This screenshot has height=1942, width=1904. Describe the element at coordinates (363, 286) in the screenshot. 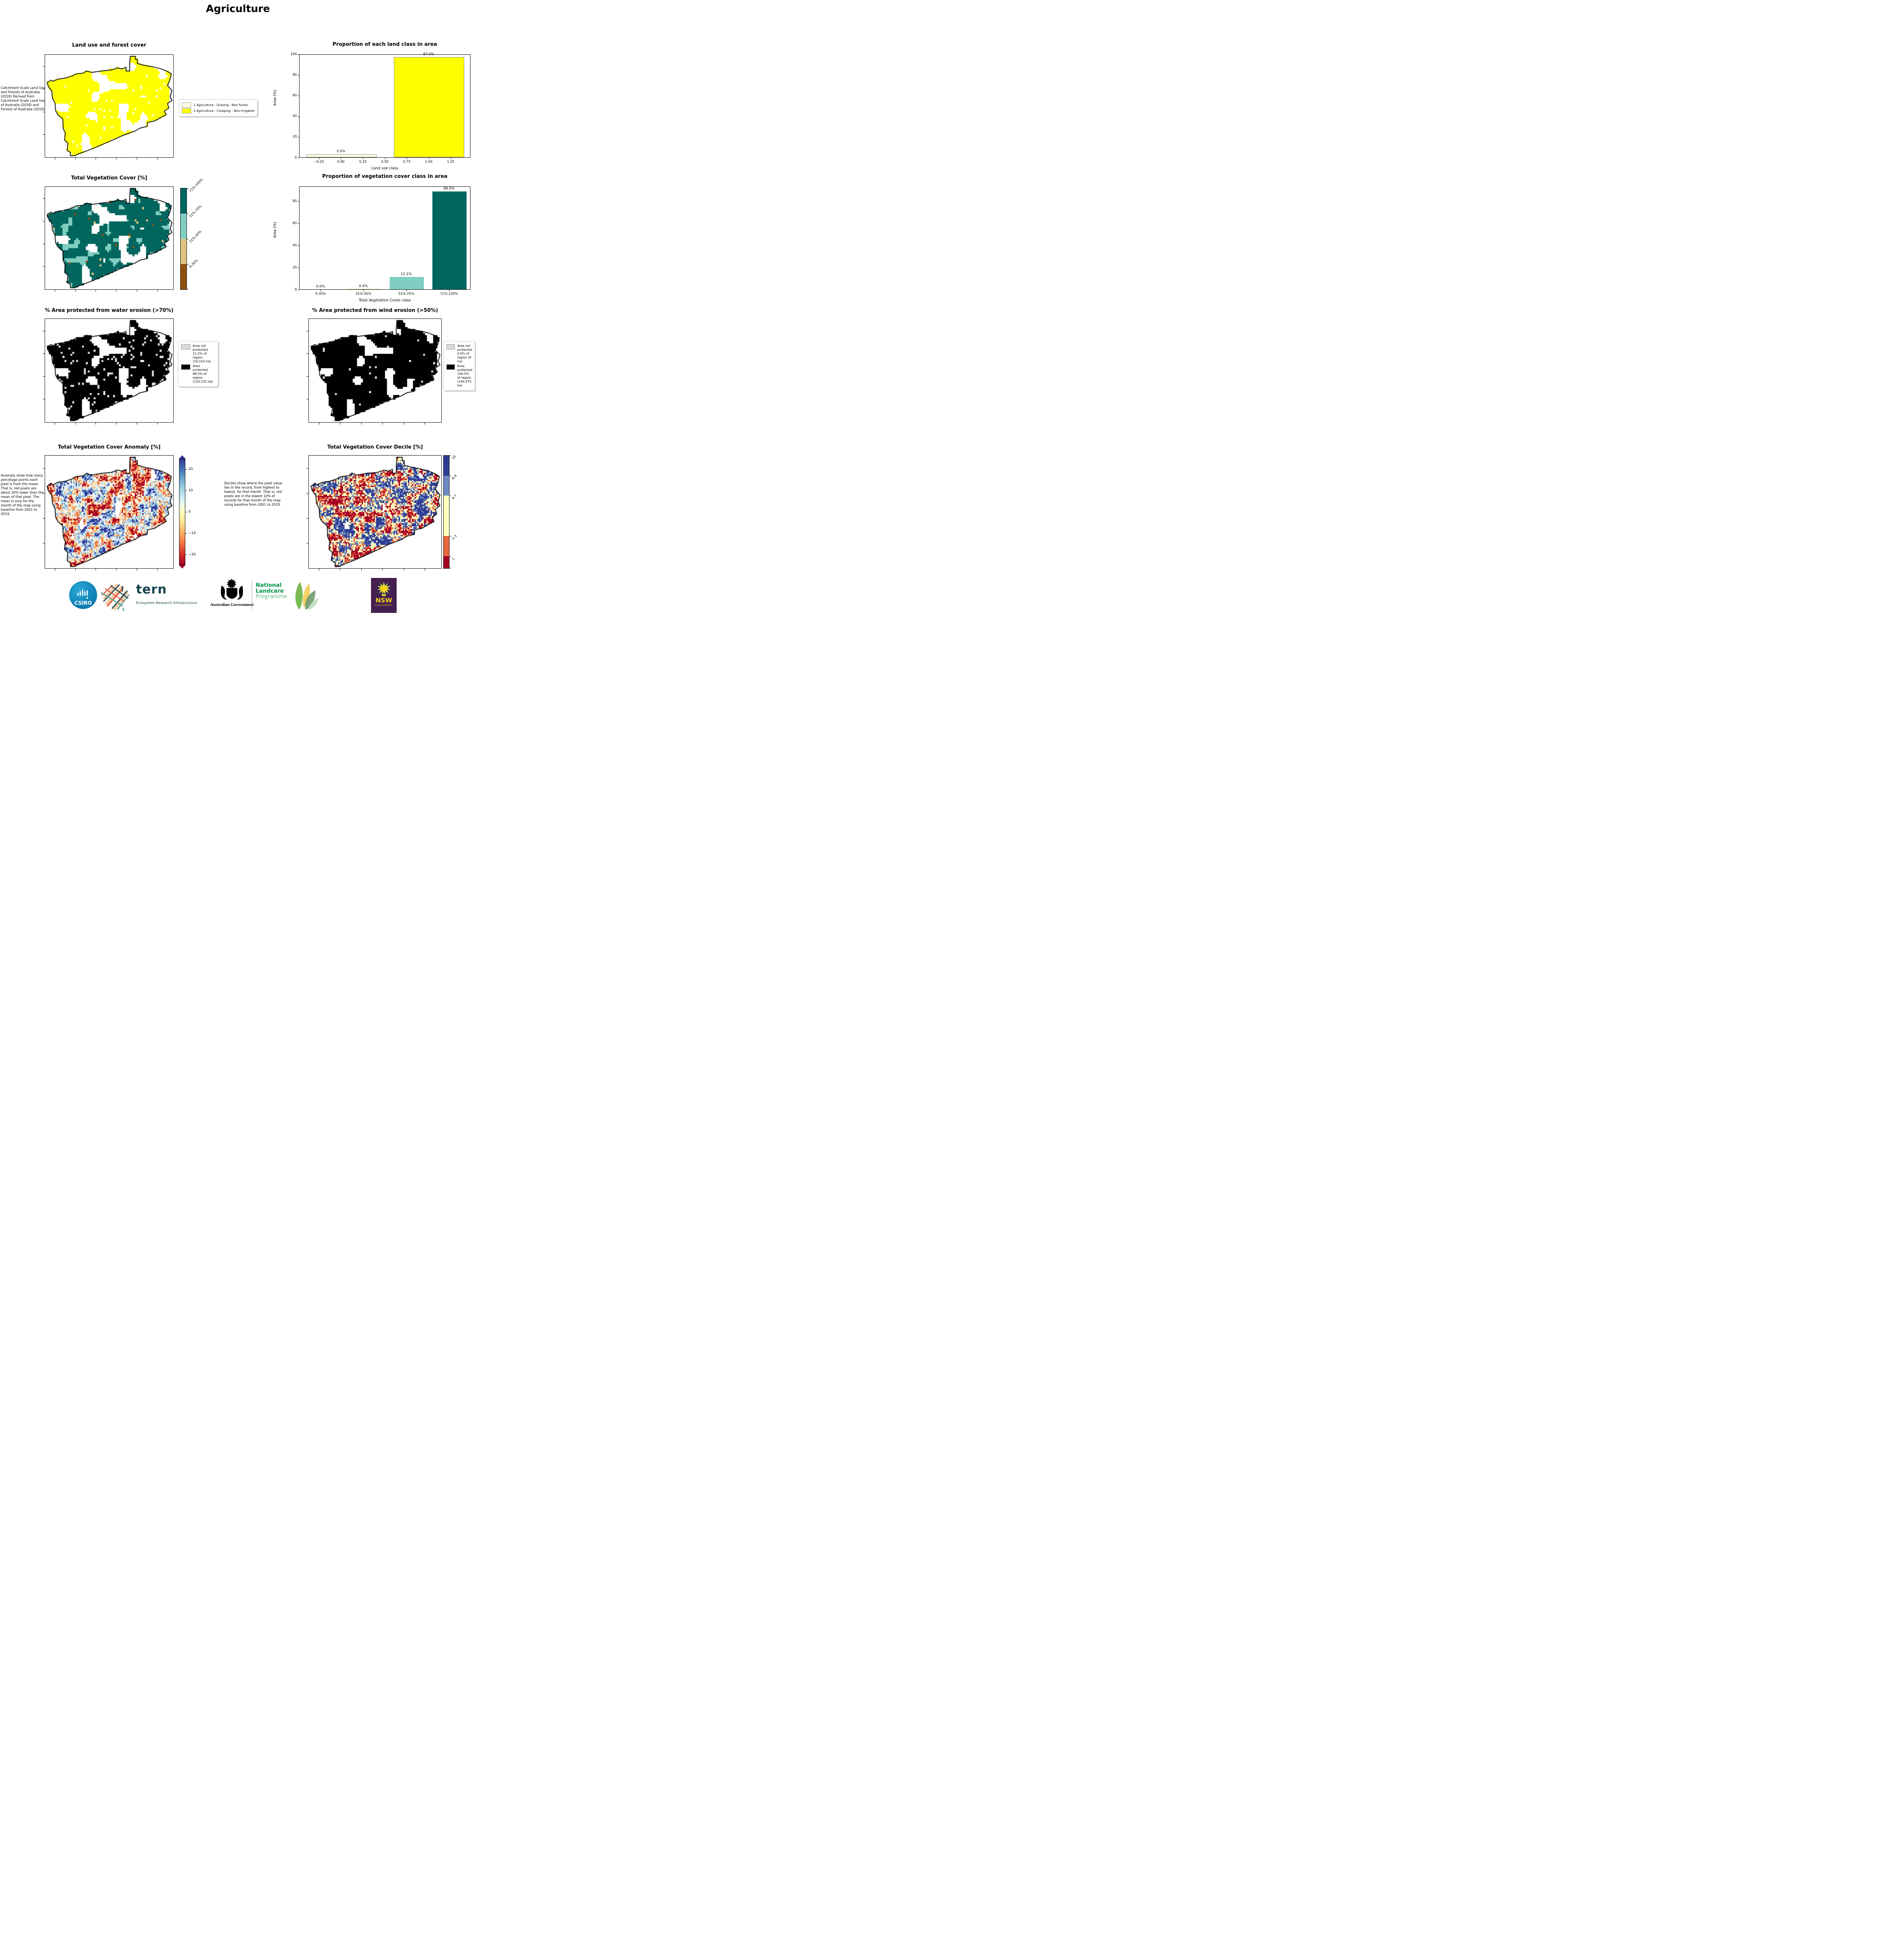

I see `bar-value-label: 0.4%` at that location.